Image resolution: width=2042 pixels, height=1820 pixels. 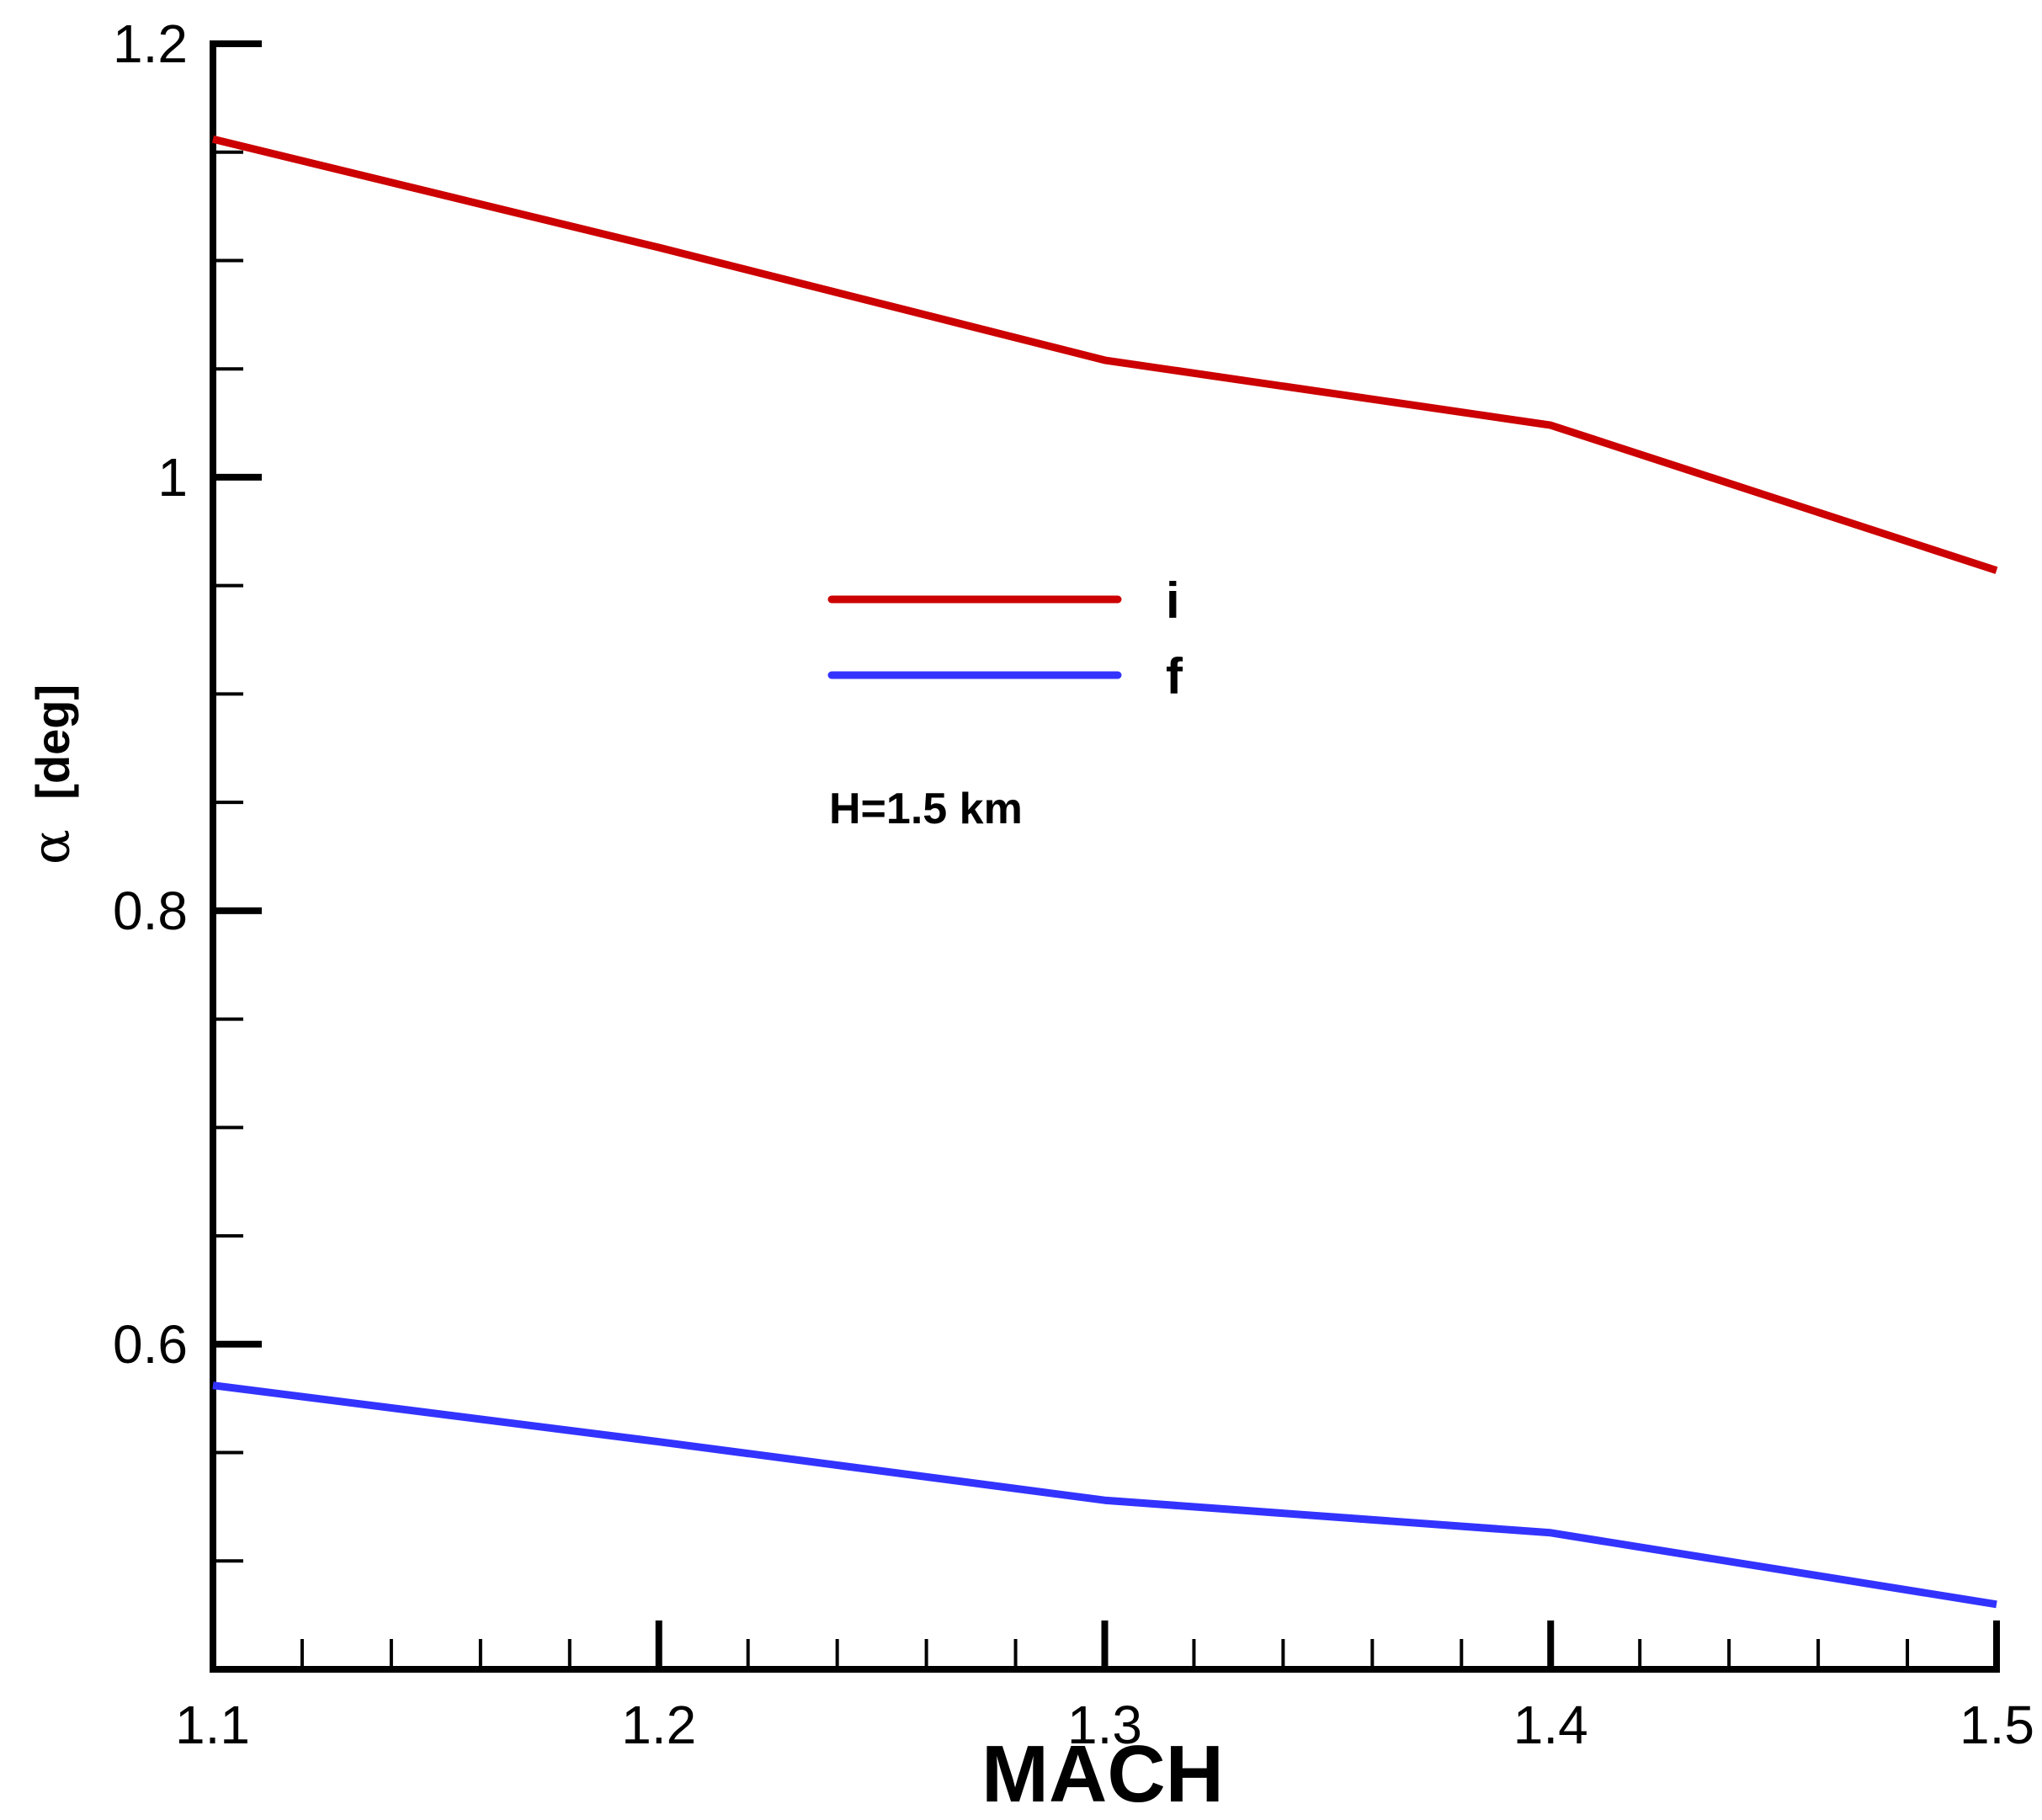 I want to click on y-axis-title: α [deg], so click(x=51, y=774).